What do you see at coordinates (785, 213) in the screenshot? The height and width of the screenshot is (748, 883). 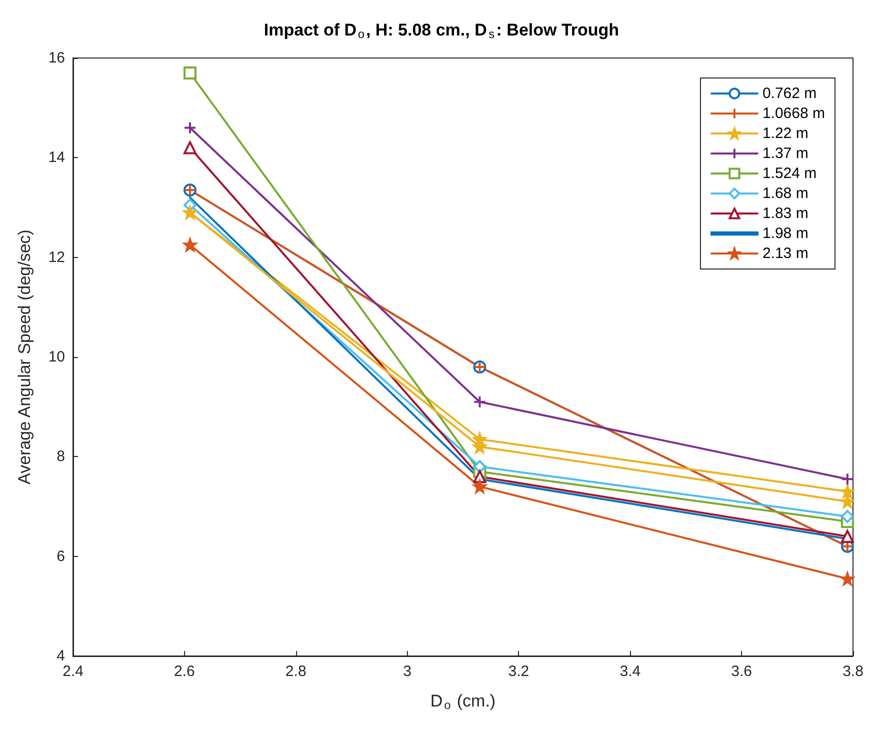 I see `legend-label: 1.83 m` at bounding box center [785, 213].